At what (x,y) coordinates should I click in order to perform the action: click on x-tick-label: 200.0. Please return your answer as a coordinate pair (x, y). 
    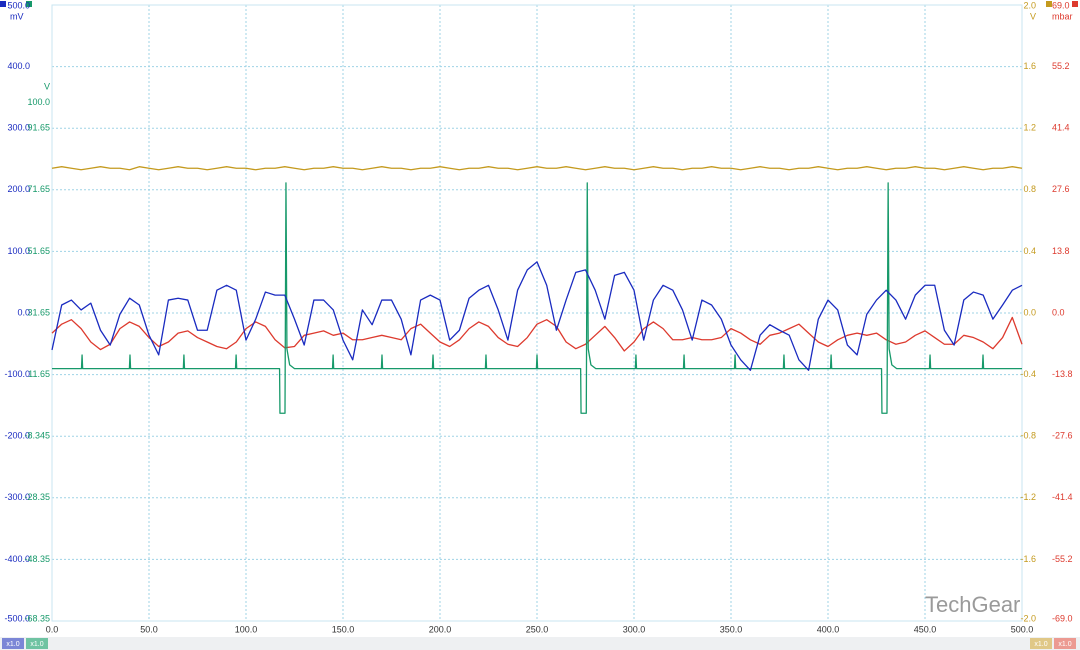
    Looking at the image, I should click on (440, 629).